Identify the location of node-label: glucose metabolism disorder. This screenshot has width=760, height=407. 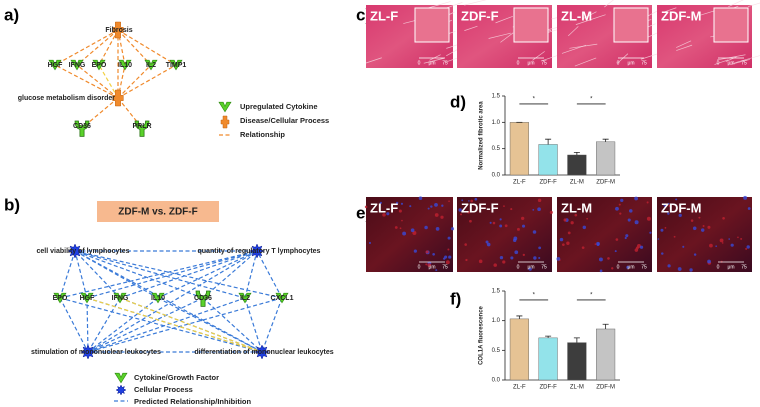
(67, 98).